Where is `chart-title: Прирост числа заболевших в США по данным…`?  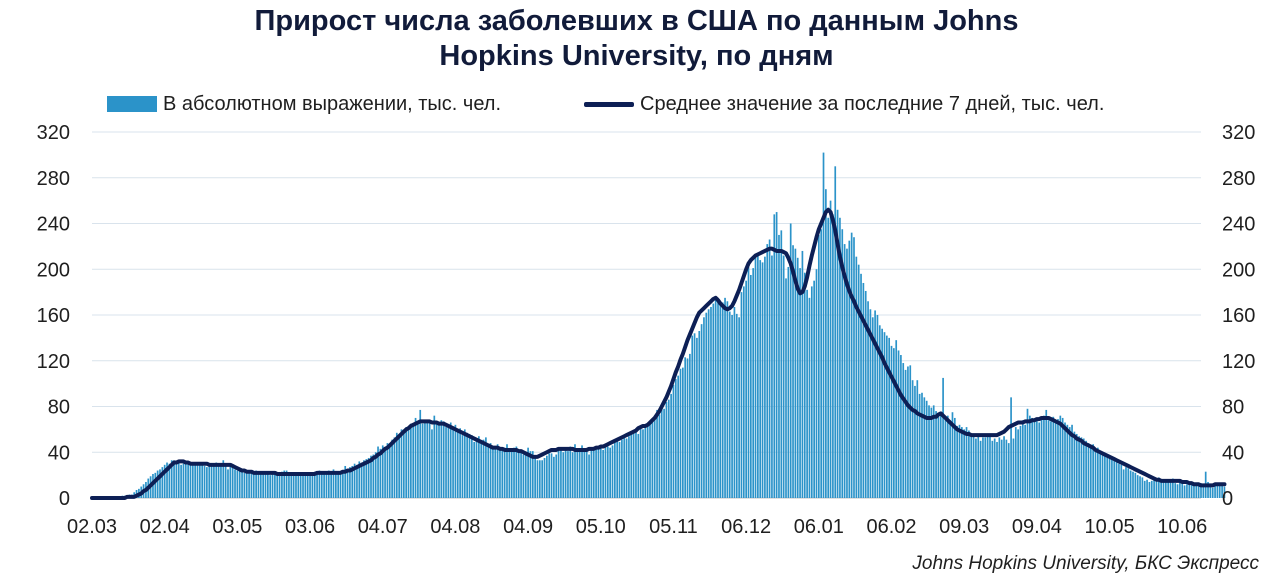 chart-title: Прирост числа заболевших в США по данным… is located at coordinates (636, 39).